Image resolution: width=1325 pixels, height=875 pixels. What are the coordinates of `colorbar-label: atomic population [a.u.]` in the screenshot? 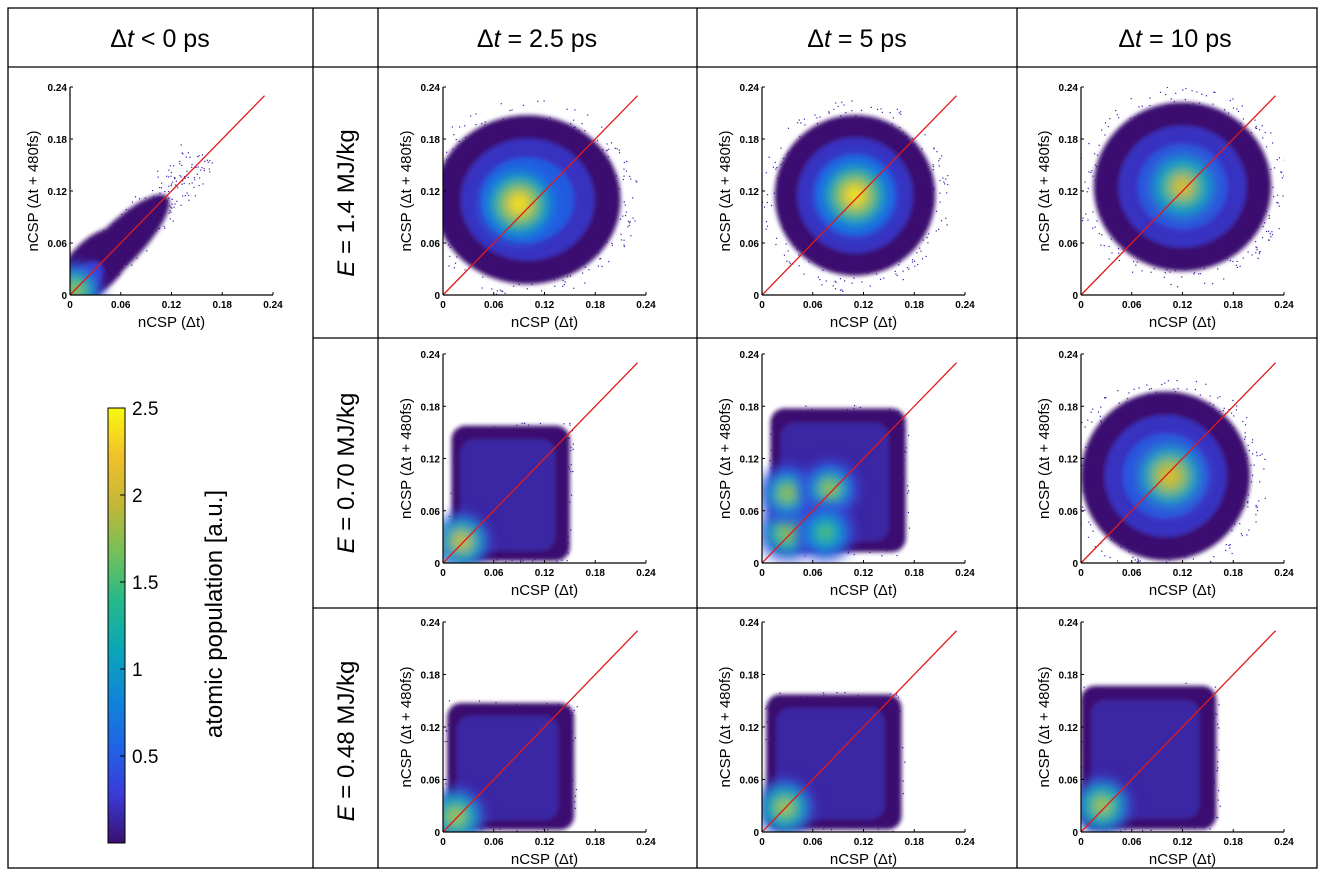 It's located at (214, 614).